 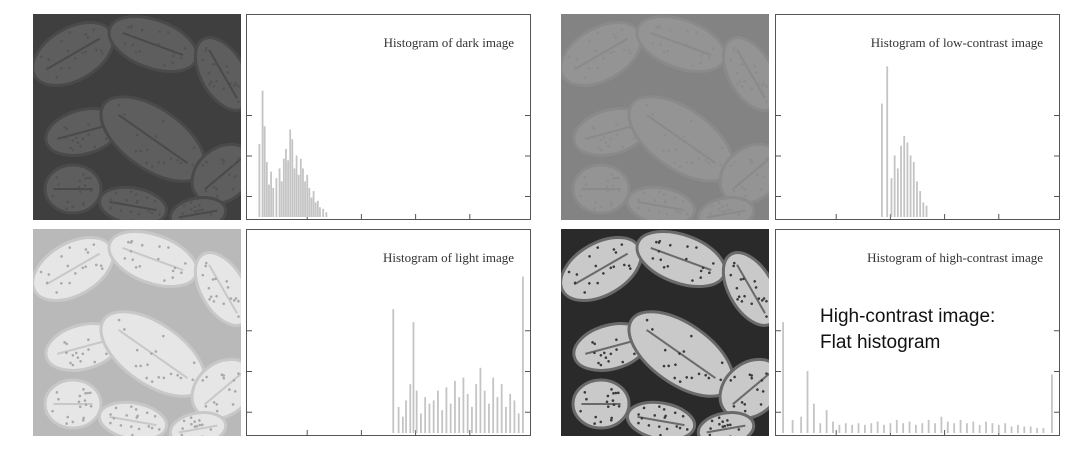 What do you see at coordinates (448, 257) in the screenshot?
I see `histogram-light-title: Histogram of light image` at bounding box center [448, 257].